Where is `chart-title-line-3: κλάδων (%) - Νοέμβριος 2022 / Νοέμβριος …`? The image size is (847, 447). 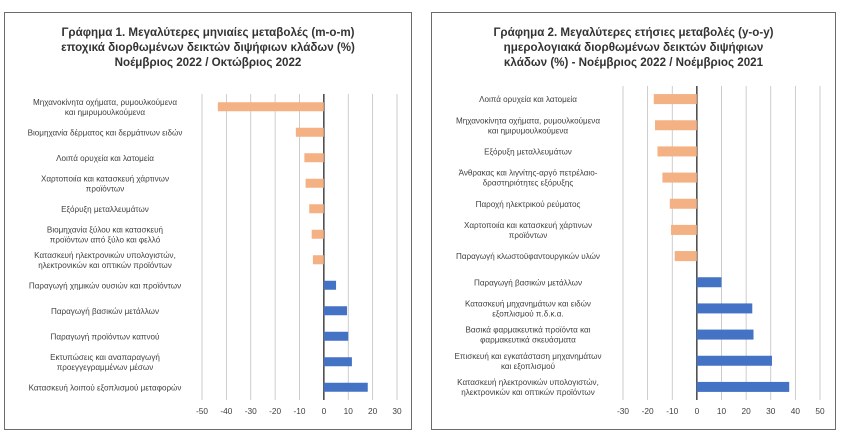
chart-title-line-3: κλάδων (%) - Νοέμβριος 2022 / Νοέμβριος … is located at coordinates (633, 62).